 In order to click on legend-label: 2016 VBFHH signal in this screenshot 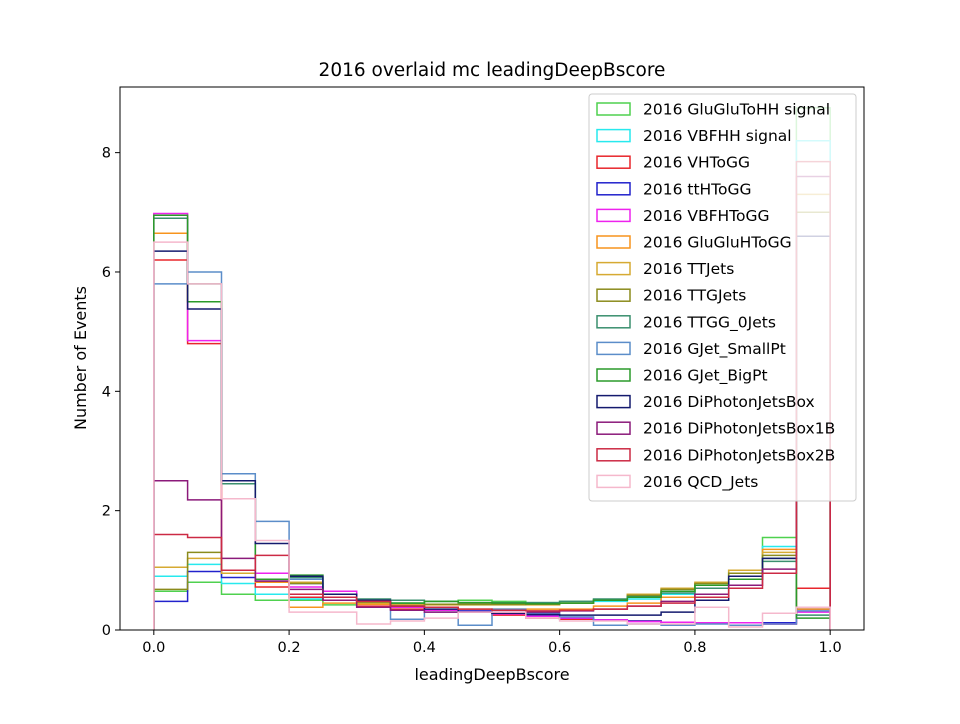, I will do `click(717, 136)`.